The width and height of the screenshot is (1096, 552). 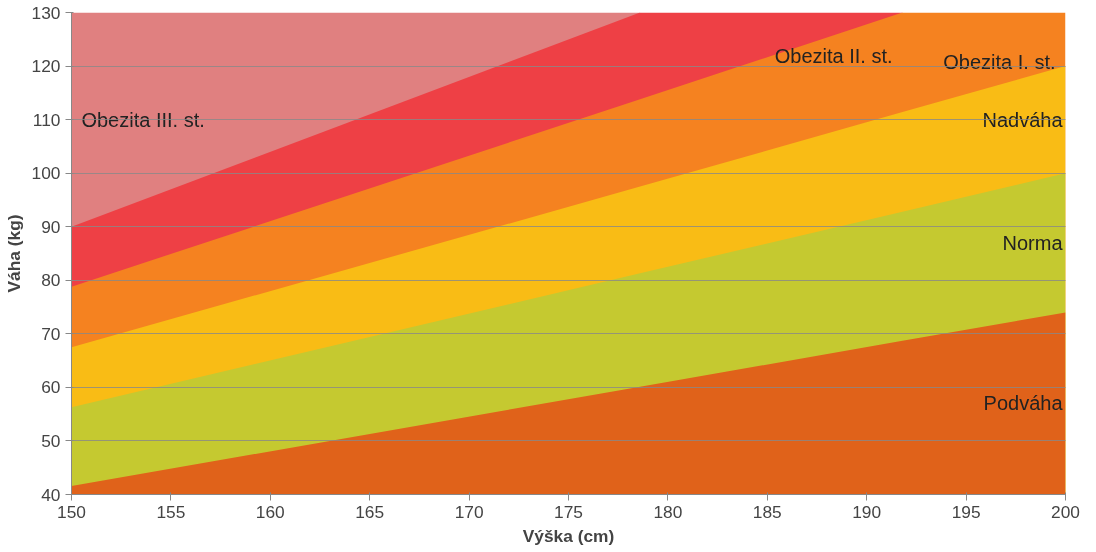 I want to click on y-tick-label: 100, so click(x=46, y=173).